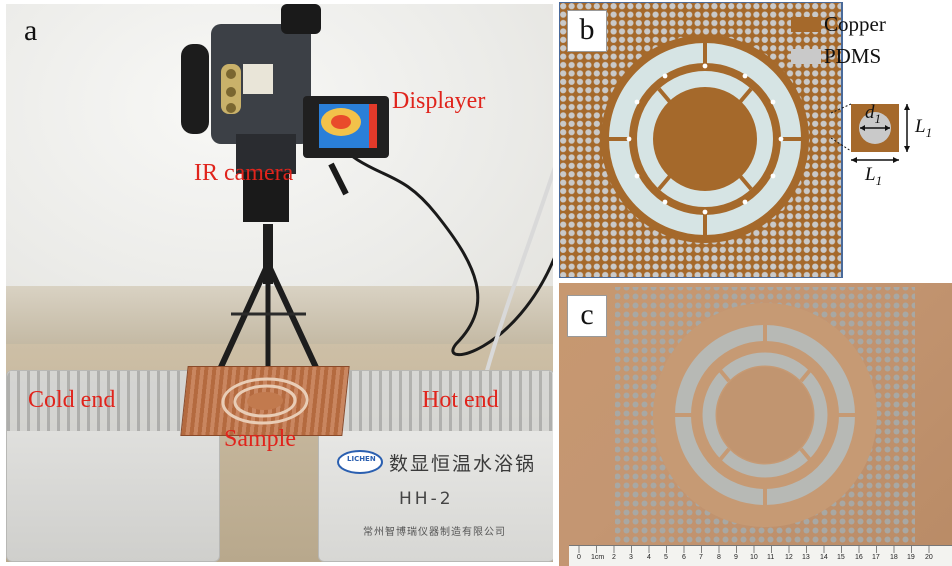 The width and height of the screenshot is (952, 566). What do you see at coordinates (855, 24) in the screenshot?
I see `legend-label-copper: Copper` at bounding box center [855, 24].